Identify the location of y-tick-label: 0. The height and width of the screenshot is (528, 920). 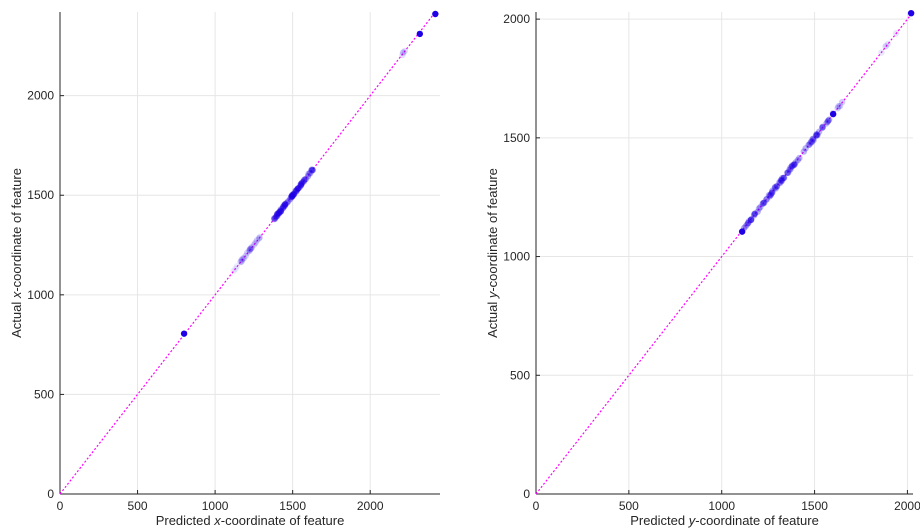
(526, 494).